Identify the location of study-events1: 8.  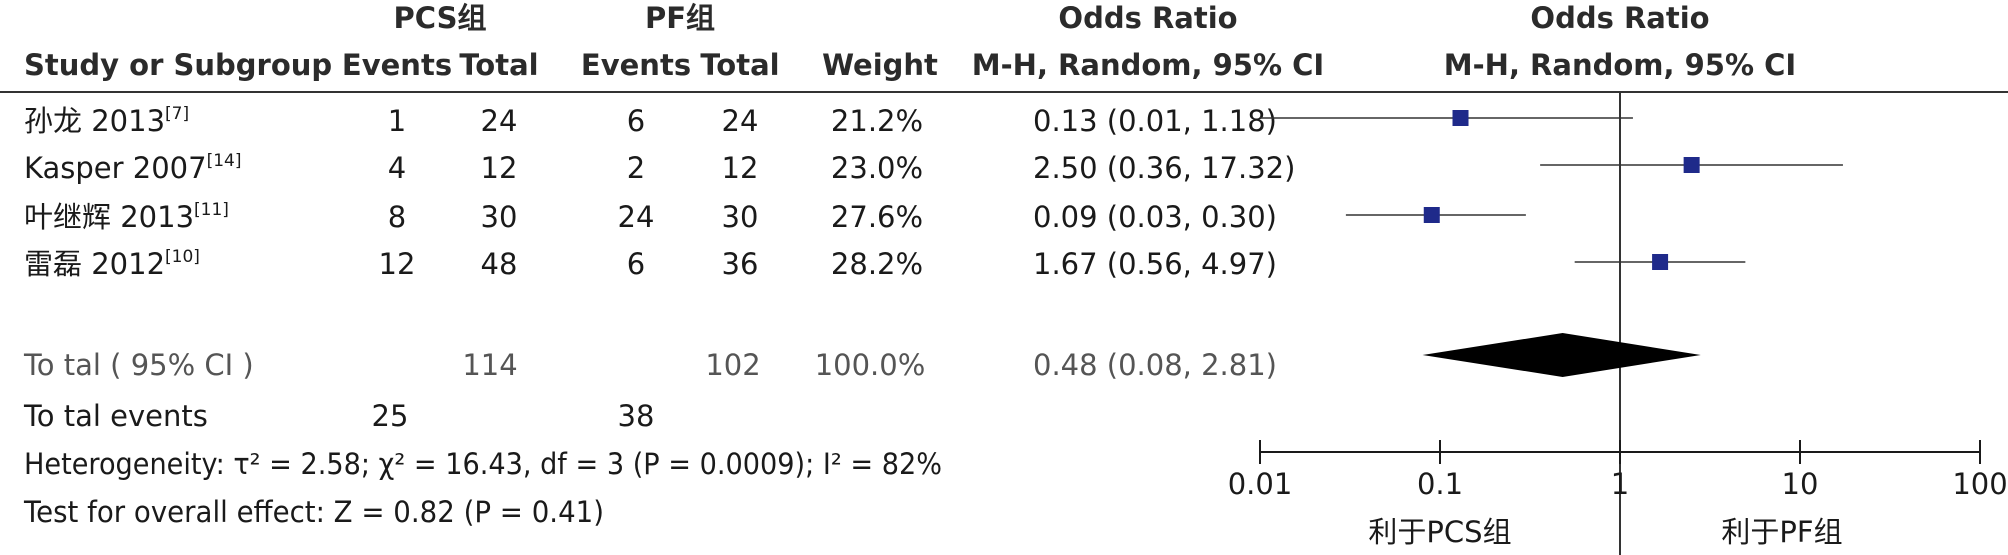
(397, 217).